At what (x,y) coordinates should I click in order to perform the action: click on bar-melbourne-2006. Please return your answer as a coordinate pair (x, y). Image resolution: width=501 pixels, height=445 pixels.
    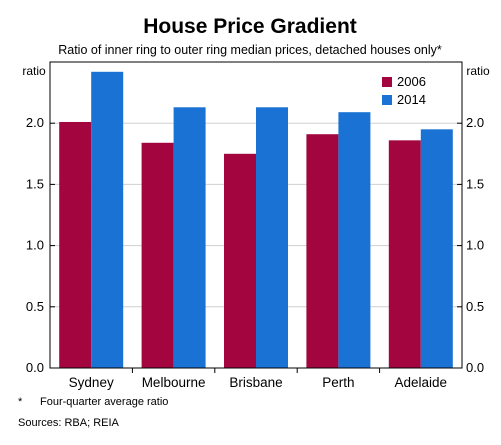
    Looking at the image, I should click on (157, 255).